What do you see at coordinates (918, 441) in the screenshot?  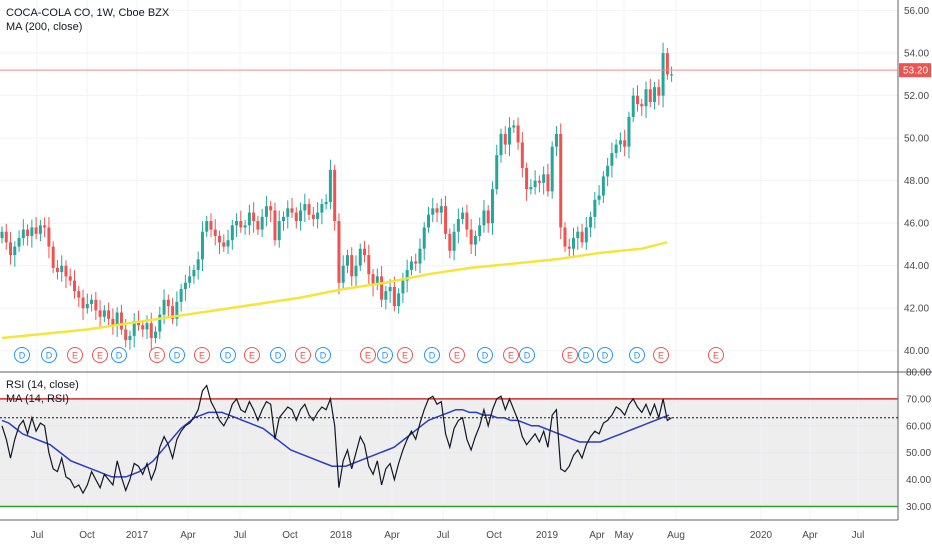 I see `rsi-axis: 30.00 40.00 50.00 60.00 70.00 80.00` at bounding box center [918, 441].